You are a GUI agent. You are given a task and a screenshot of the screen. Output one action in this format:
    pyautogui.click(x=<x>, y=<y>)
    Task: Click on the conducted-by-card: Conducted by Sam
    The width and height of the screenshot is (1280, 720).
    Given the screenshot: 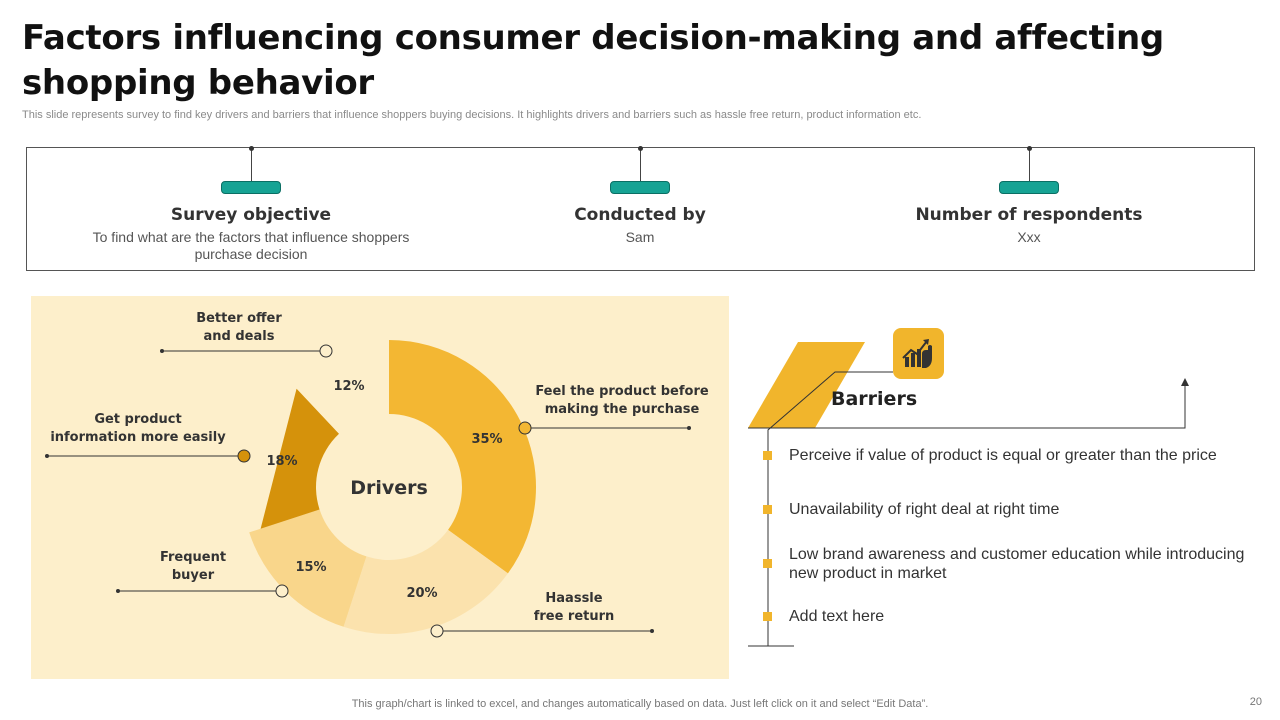 What is the action you would take?
    pyautogui.click(x=640, y=208)
    